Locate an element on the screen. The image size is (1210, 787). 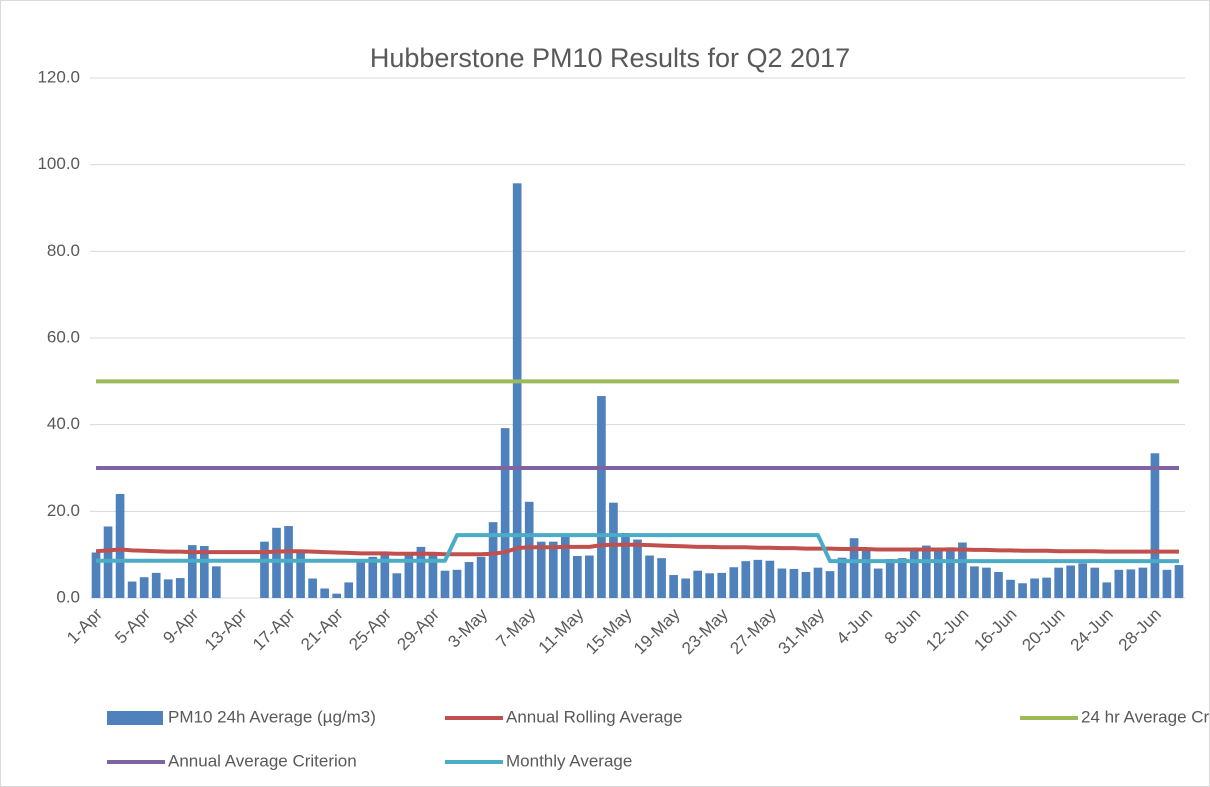
y-tick-label: 0.0 is located at coordinates (68, 596).